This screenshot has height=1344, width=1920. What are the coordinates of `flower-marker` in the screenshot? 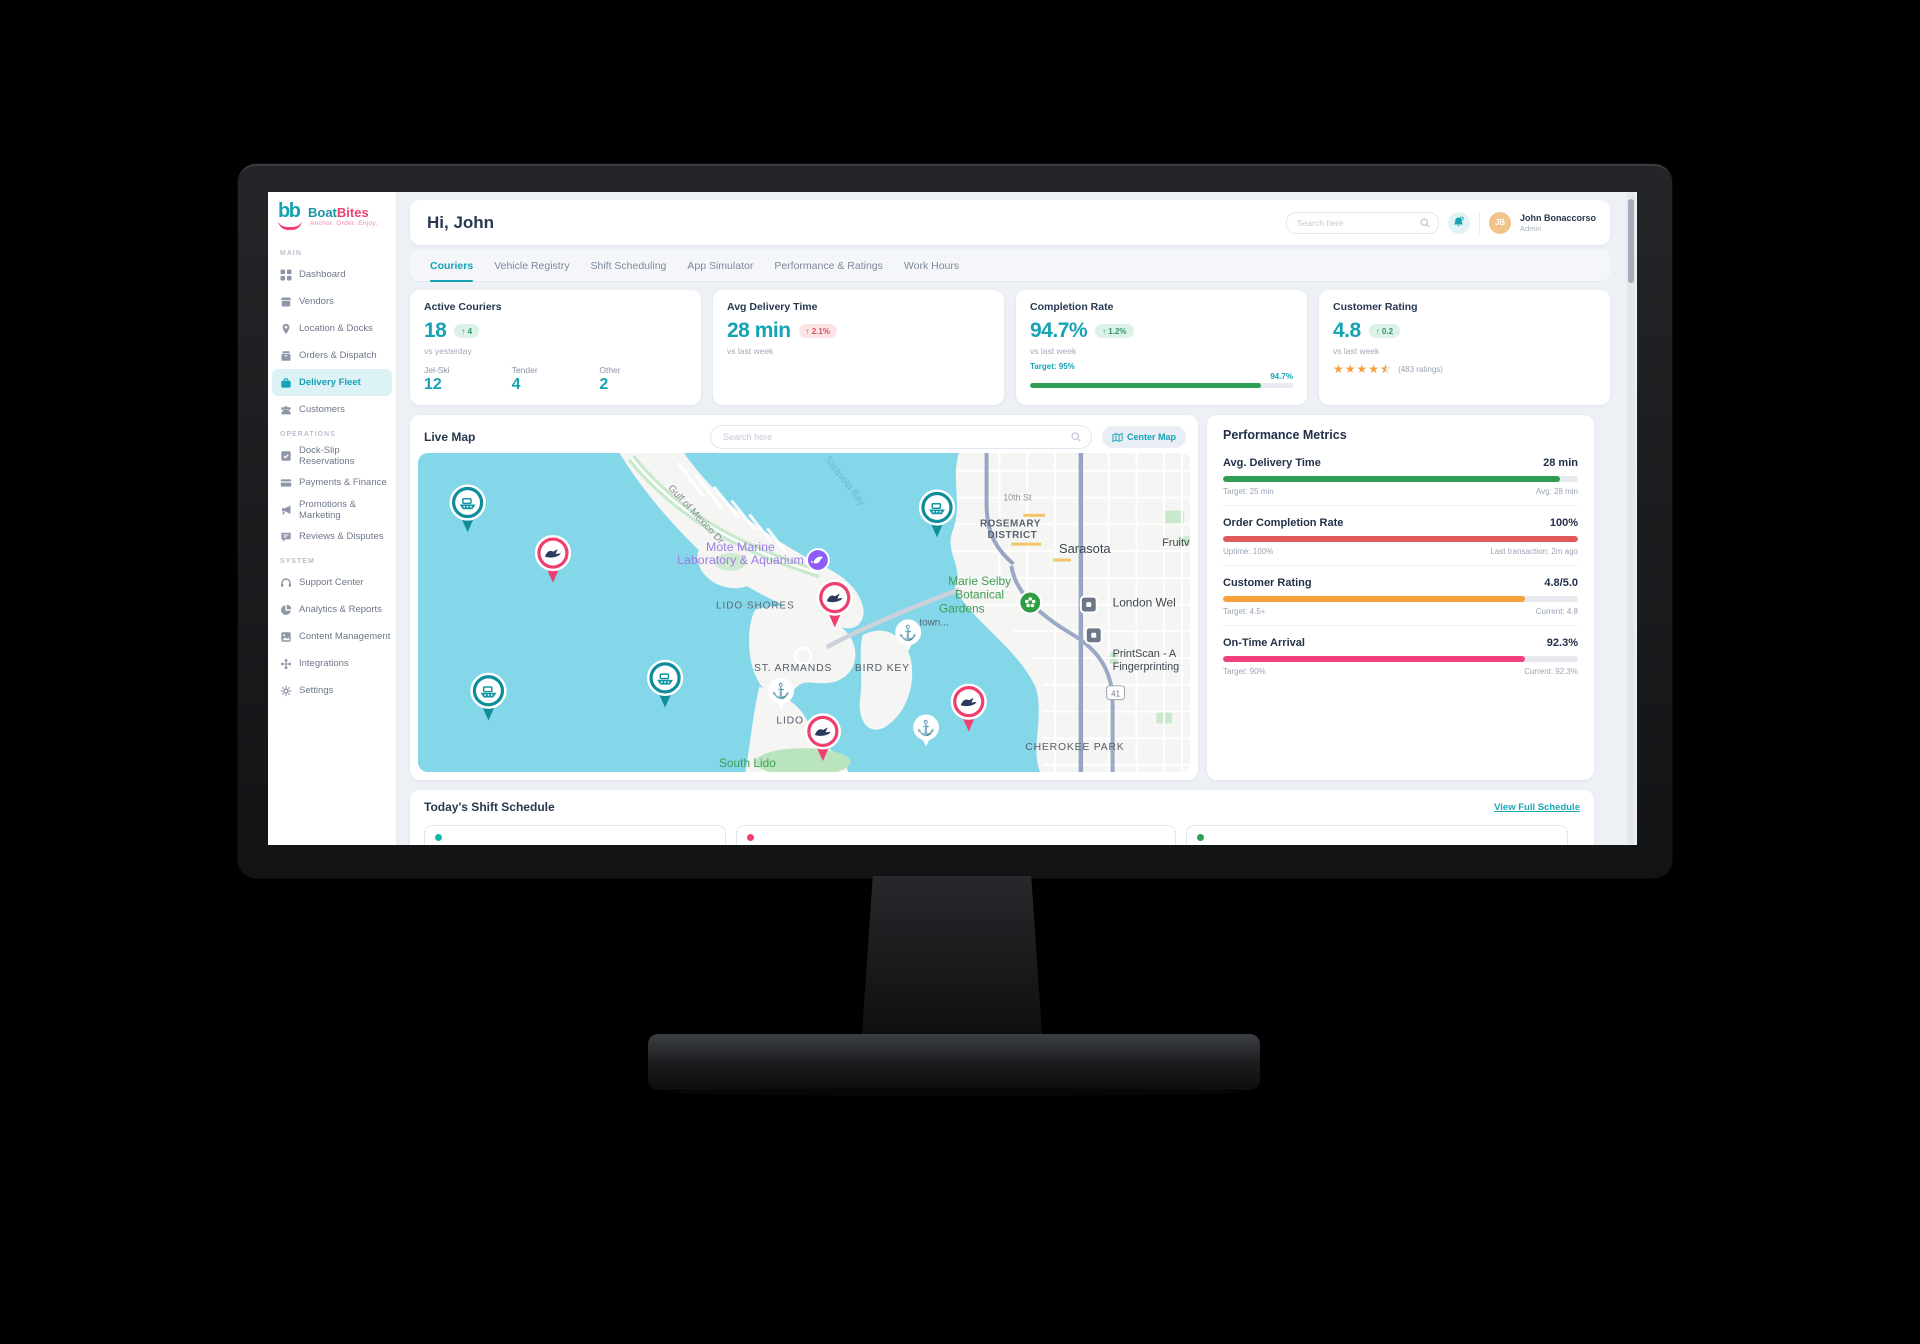 It's located at (1030, 602).